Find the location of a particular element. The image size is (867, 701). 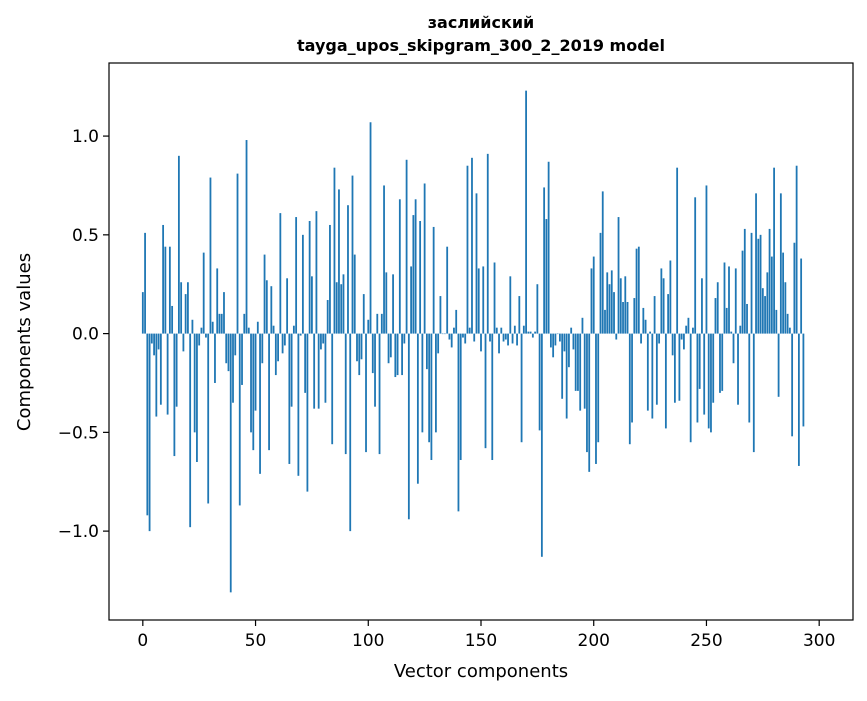

x-tick-label: 100 is located at coordinates (368, 641).